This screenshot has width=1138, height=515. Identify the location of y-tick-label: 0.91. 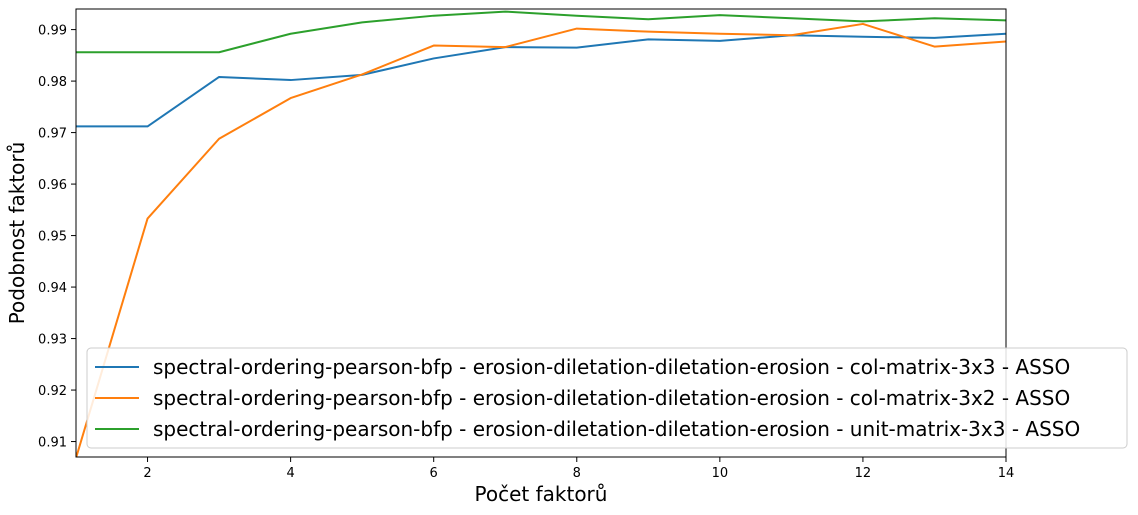
(52, 443).